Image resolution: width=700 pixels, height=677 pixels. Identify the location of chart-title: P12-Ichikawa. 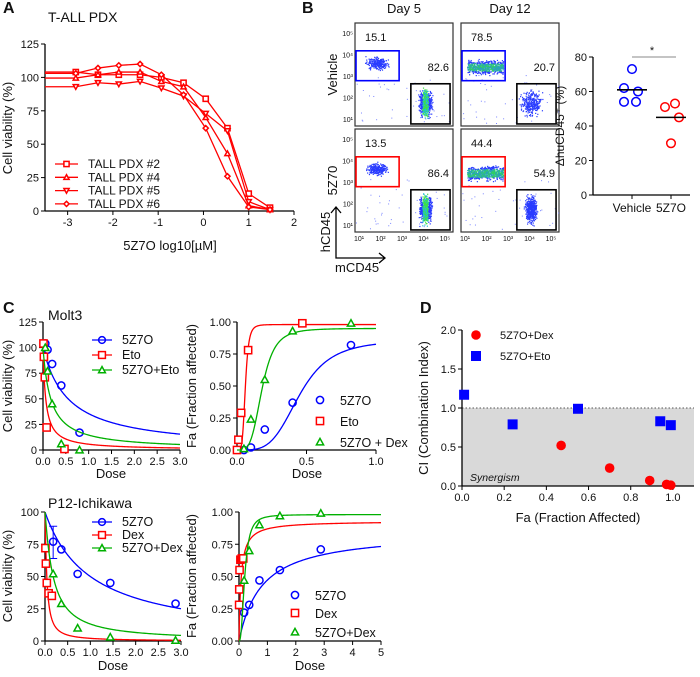
(90, 503).